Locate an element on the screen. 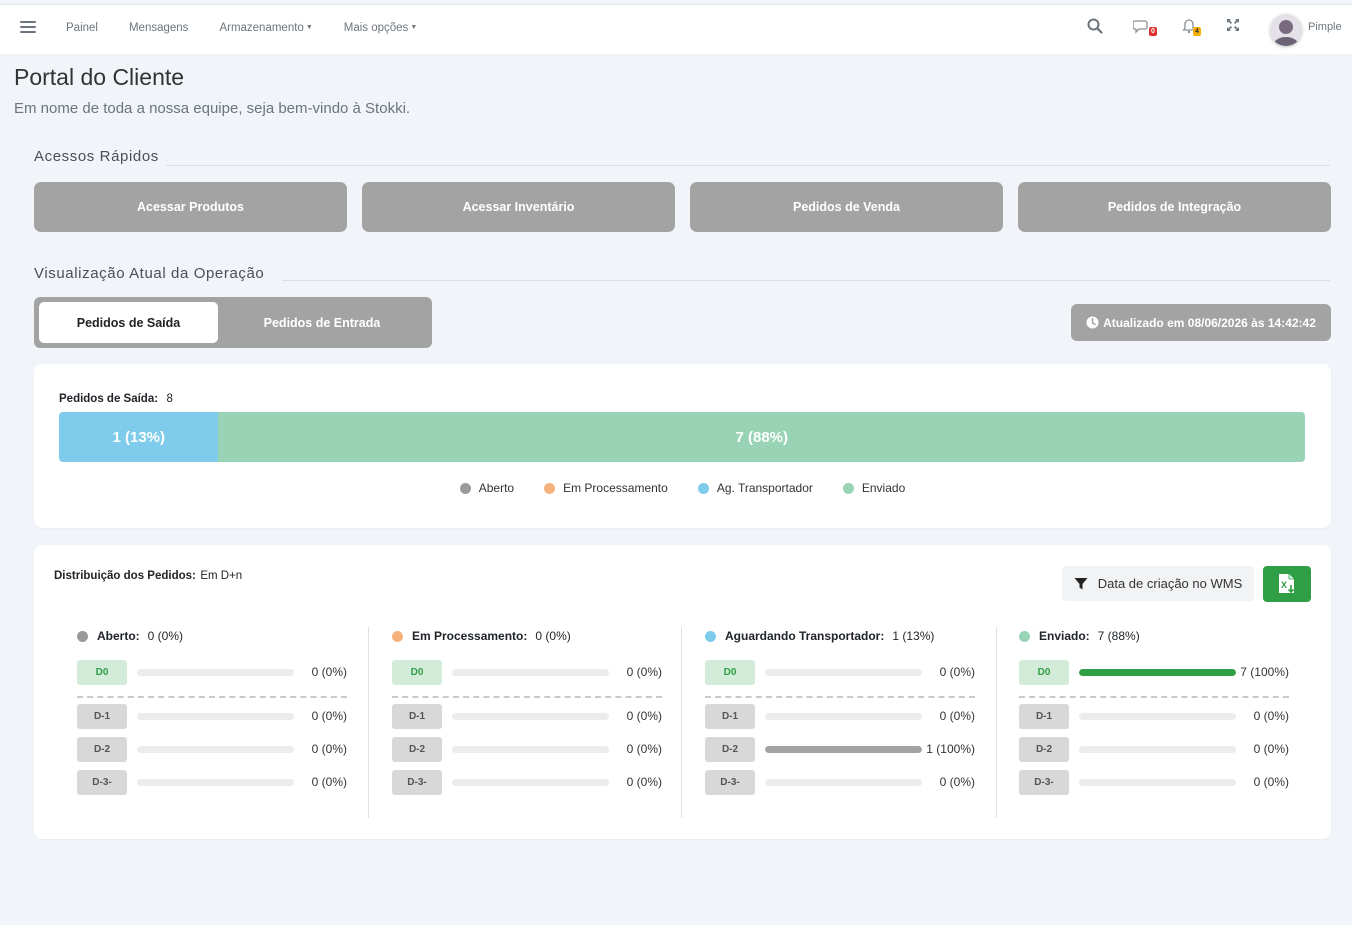 This screenshot has height=925, width=1352. order-type-toggle: Pedidos de Saída Pedidos de Entrada is located at coordinates (233, 322).